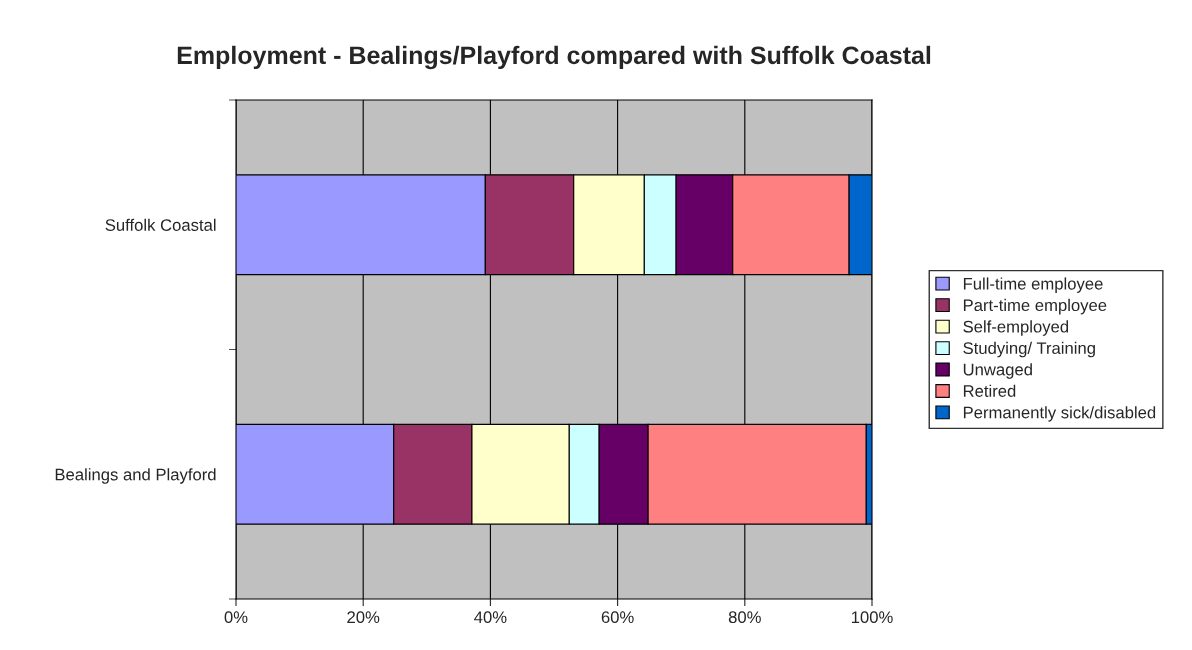 This screenshot has width=1192, height=650. Describe the element at coordinates (1016, 328) in the screenshot. I see `legend-label: Self-employed` at that location.